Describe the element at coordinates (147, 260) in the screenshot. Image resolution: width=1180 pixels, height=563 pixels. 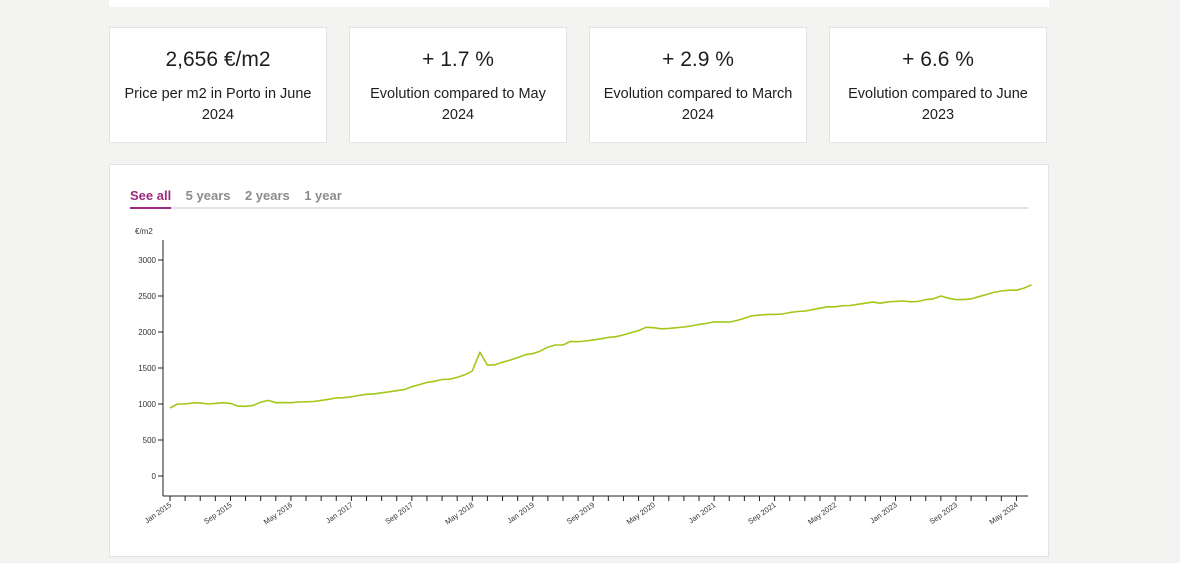
I see `y-tick-label: 3000` at that location.